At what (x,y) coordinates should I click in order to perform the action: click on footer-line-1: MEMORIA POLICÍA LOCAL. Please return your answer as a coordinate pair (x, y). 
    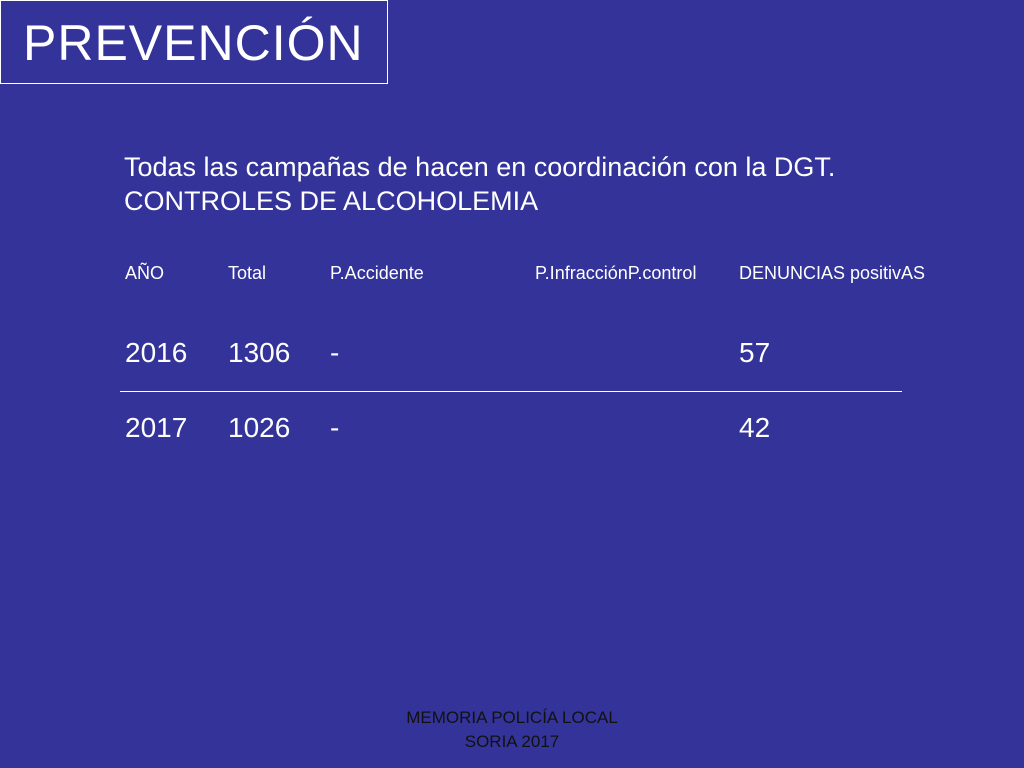
    Looking at the image, I should click on (512, 717).